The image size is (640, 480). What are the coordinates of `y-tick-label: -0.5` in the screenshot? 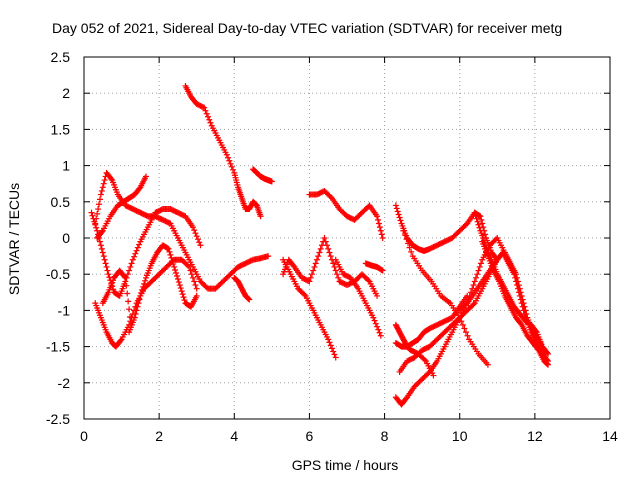 It's located at (58, 274).